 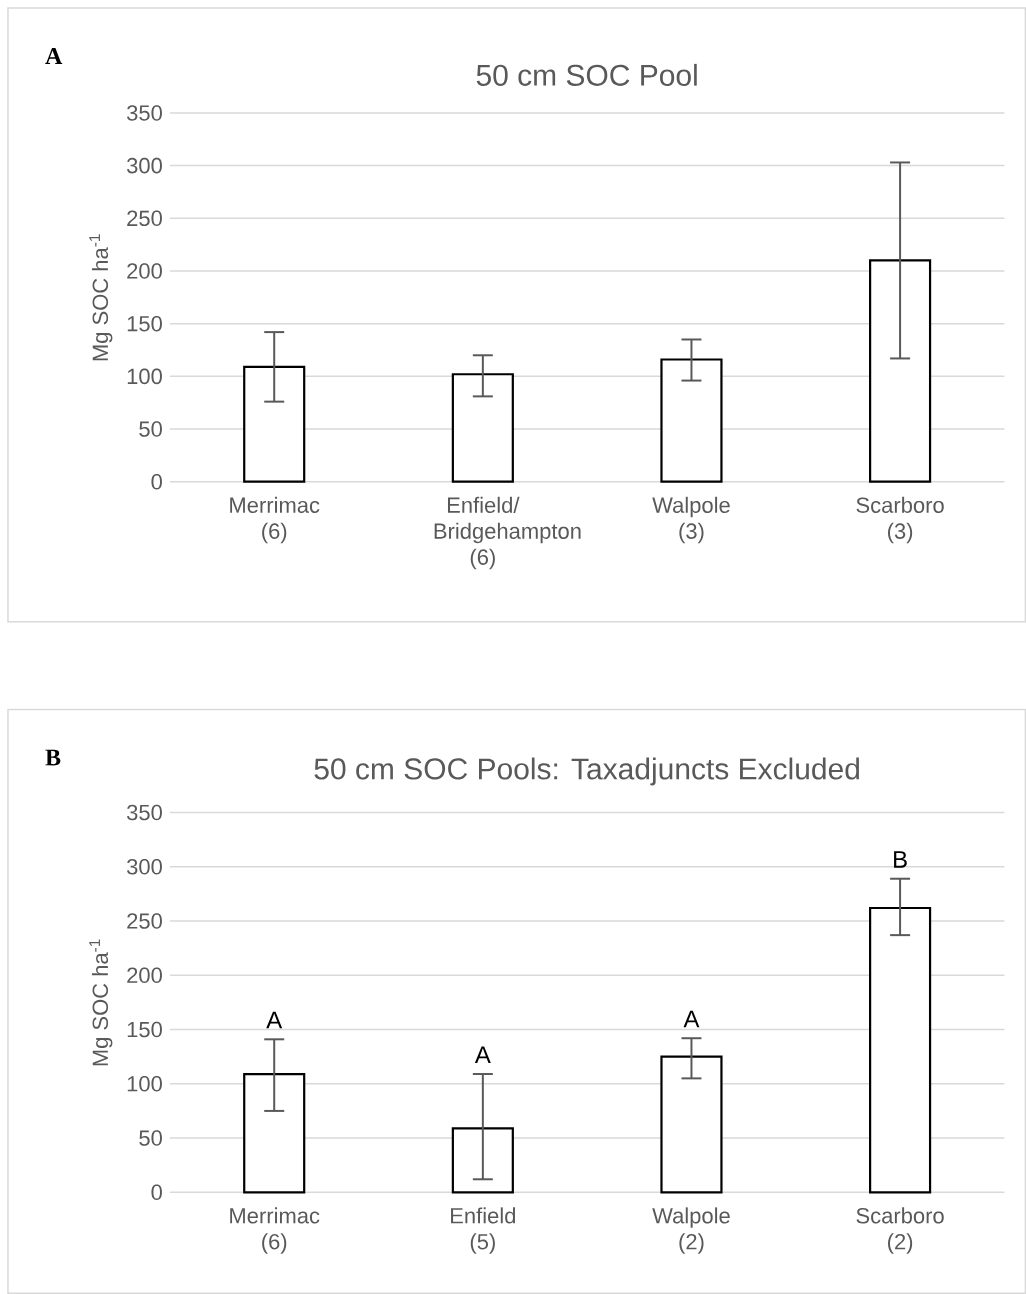 What do you see at coordinates (54, 56) in the screenshot?
I see `text: A` at bounding box center [54, 56].